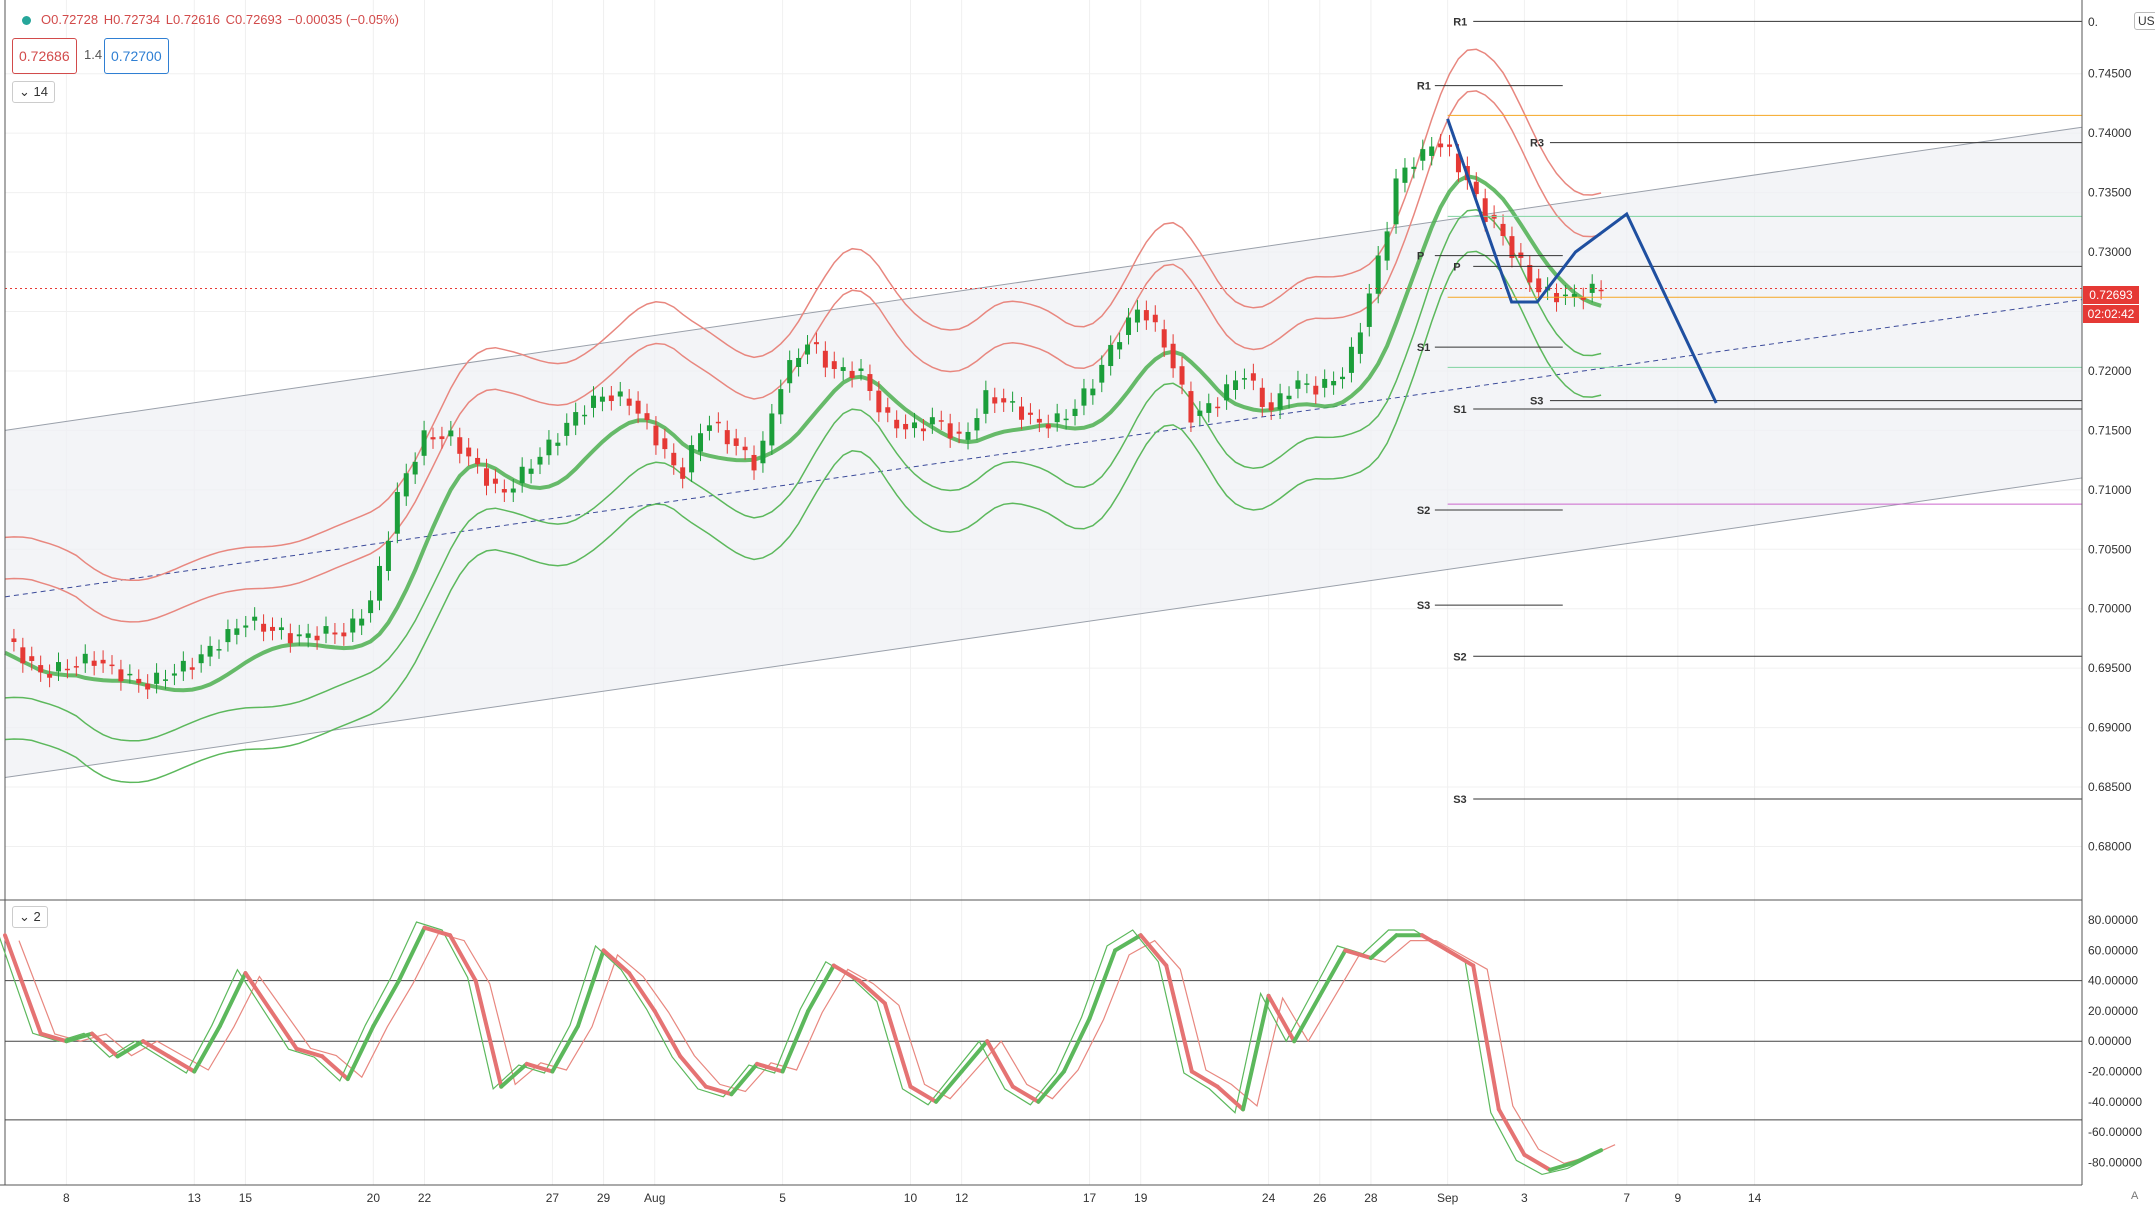 This screenshot has height=1210, width=2155. I want to click on indicators-collapse-button: ⌄ 14, so click(33, 92).